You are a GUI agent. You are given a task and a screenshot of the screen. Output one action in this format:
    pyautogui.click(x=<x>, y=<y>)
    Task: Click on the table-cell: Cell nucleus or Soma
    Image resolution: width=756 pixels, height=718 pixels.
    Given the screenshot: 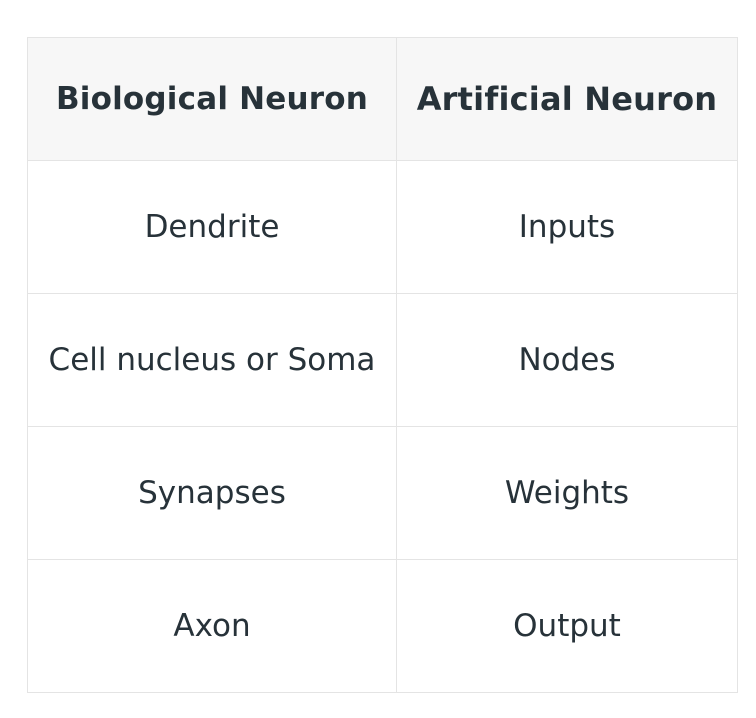 What is the action you would take?
    pyautogui.click(x=212, y=360)
    